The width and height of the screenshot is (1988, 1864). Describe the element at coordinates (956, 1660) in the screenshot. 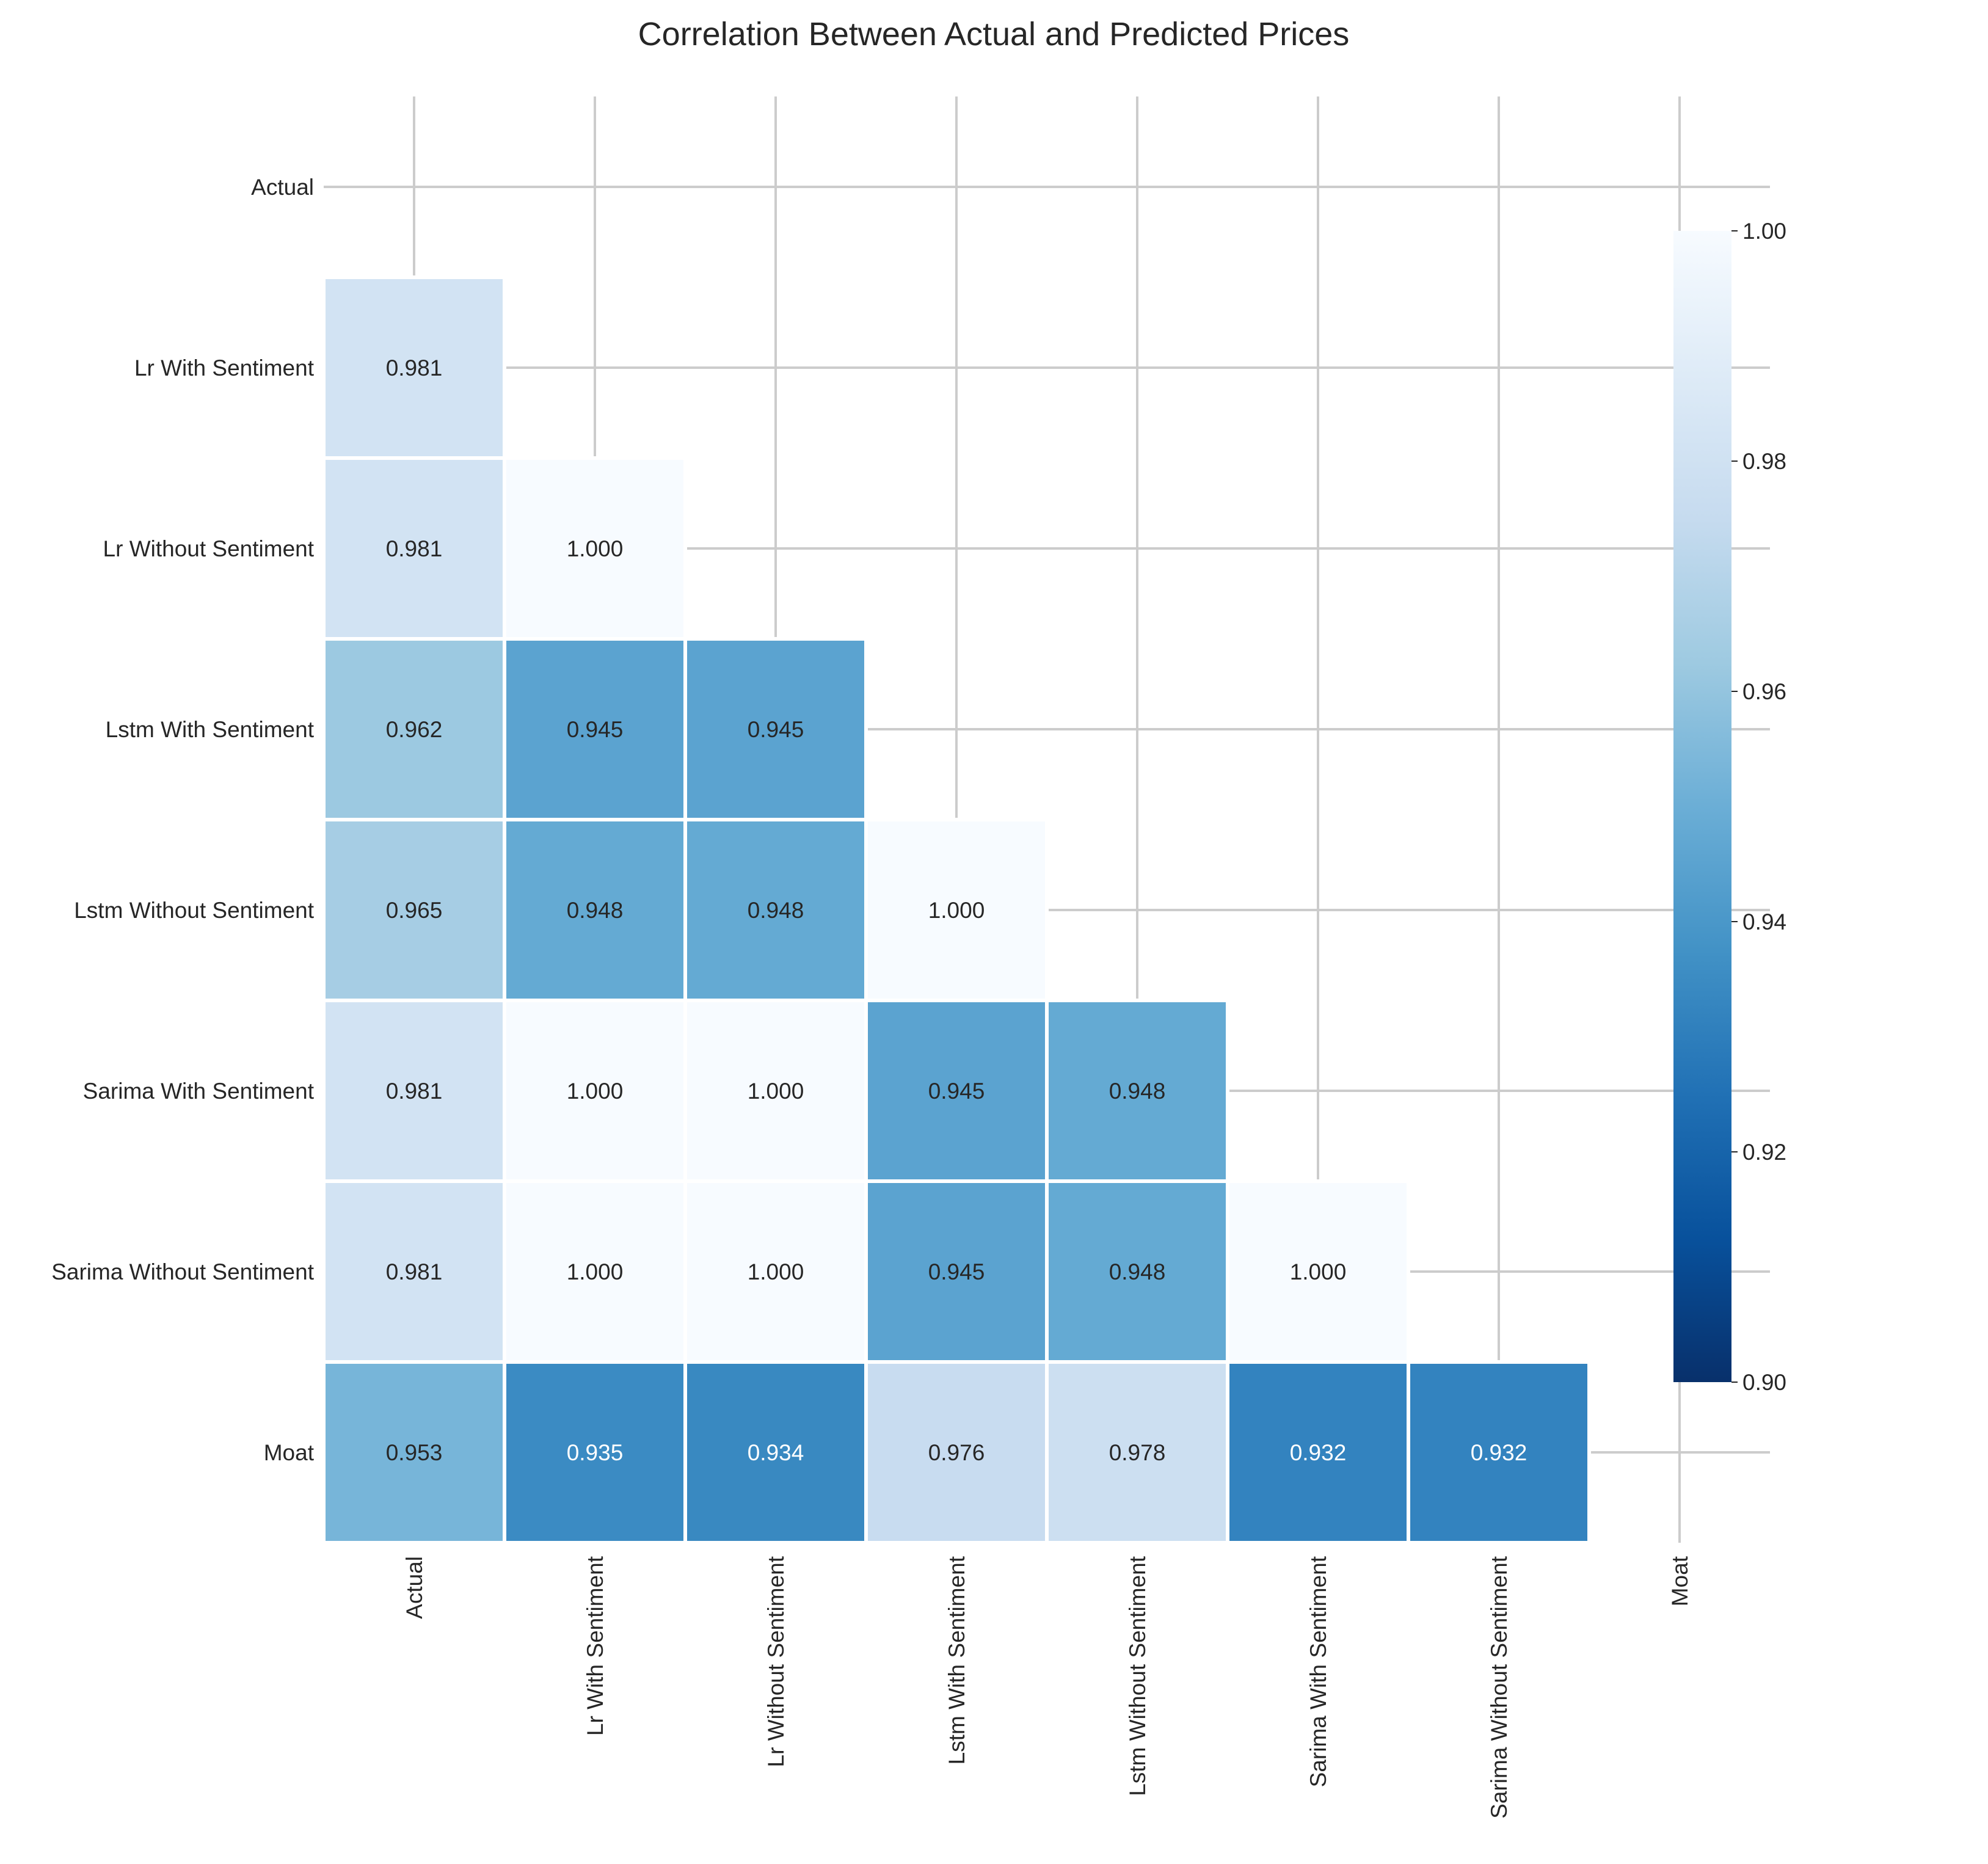

I see `x-tick-label: Lstm With Sentiment` at that location.